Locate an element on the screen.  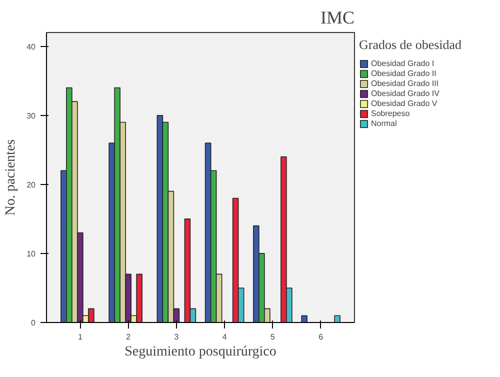
chart-title: IMC is located at coordinates (337, 18).